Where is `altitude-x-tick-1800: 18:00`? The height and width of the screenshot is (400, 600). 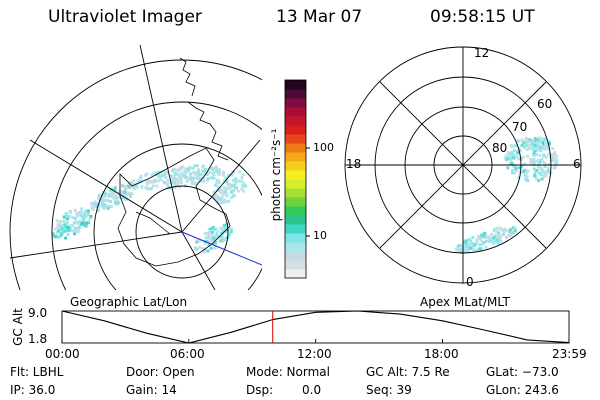 altitude-x-tick-1800: 18:00 is located at coordinates (441, 354).